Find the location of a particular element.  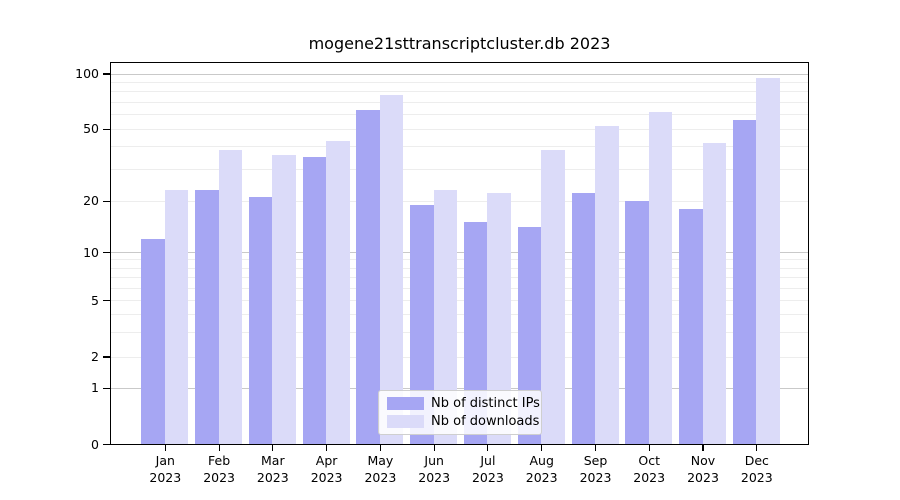

bar-distinct-ips-may is located at coordinates (368, 277).